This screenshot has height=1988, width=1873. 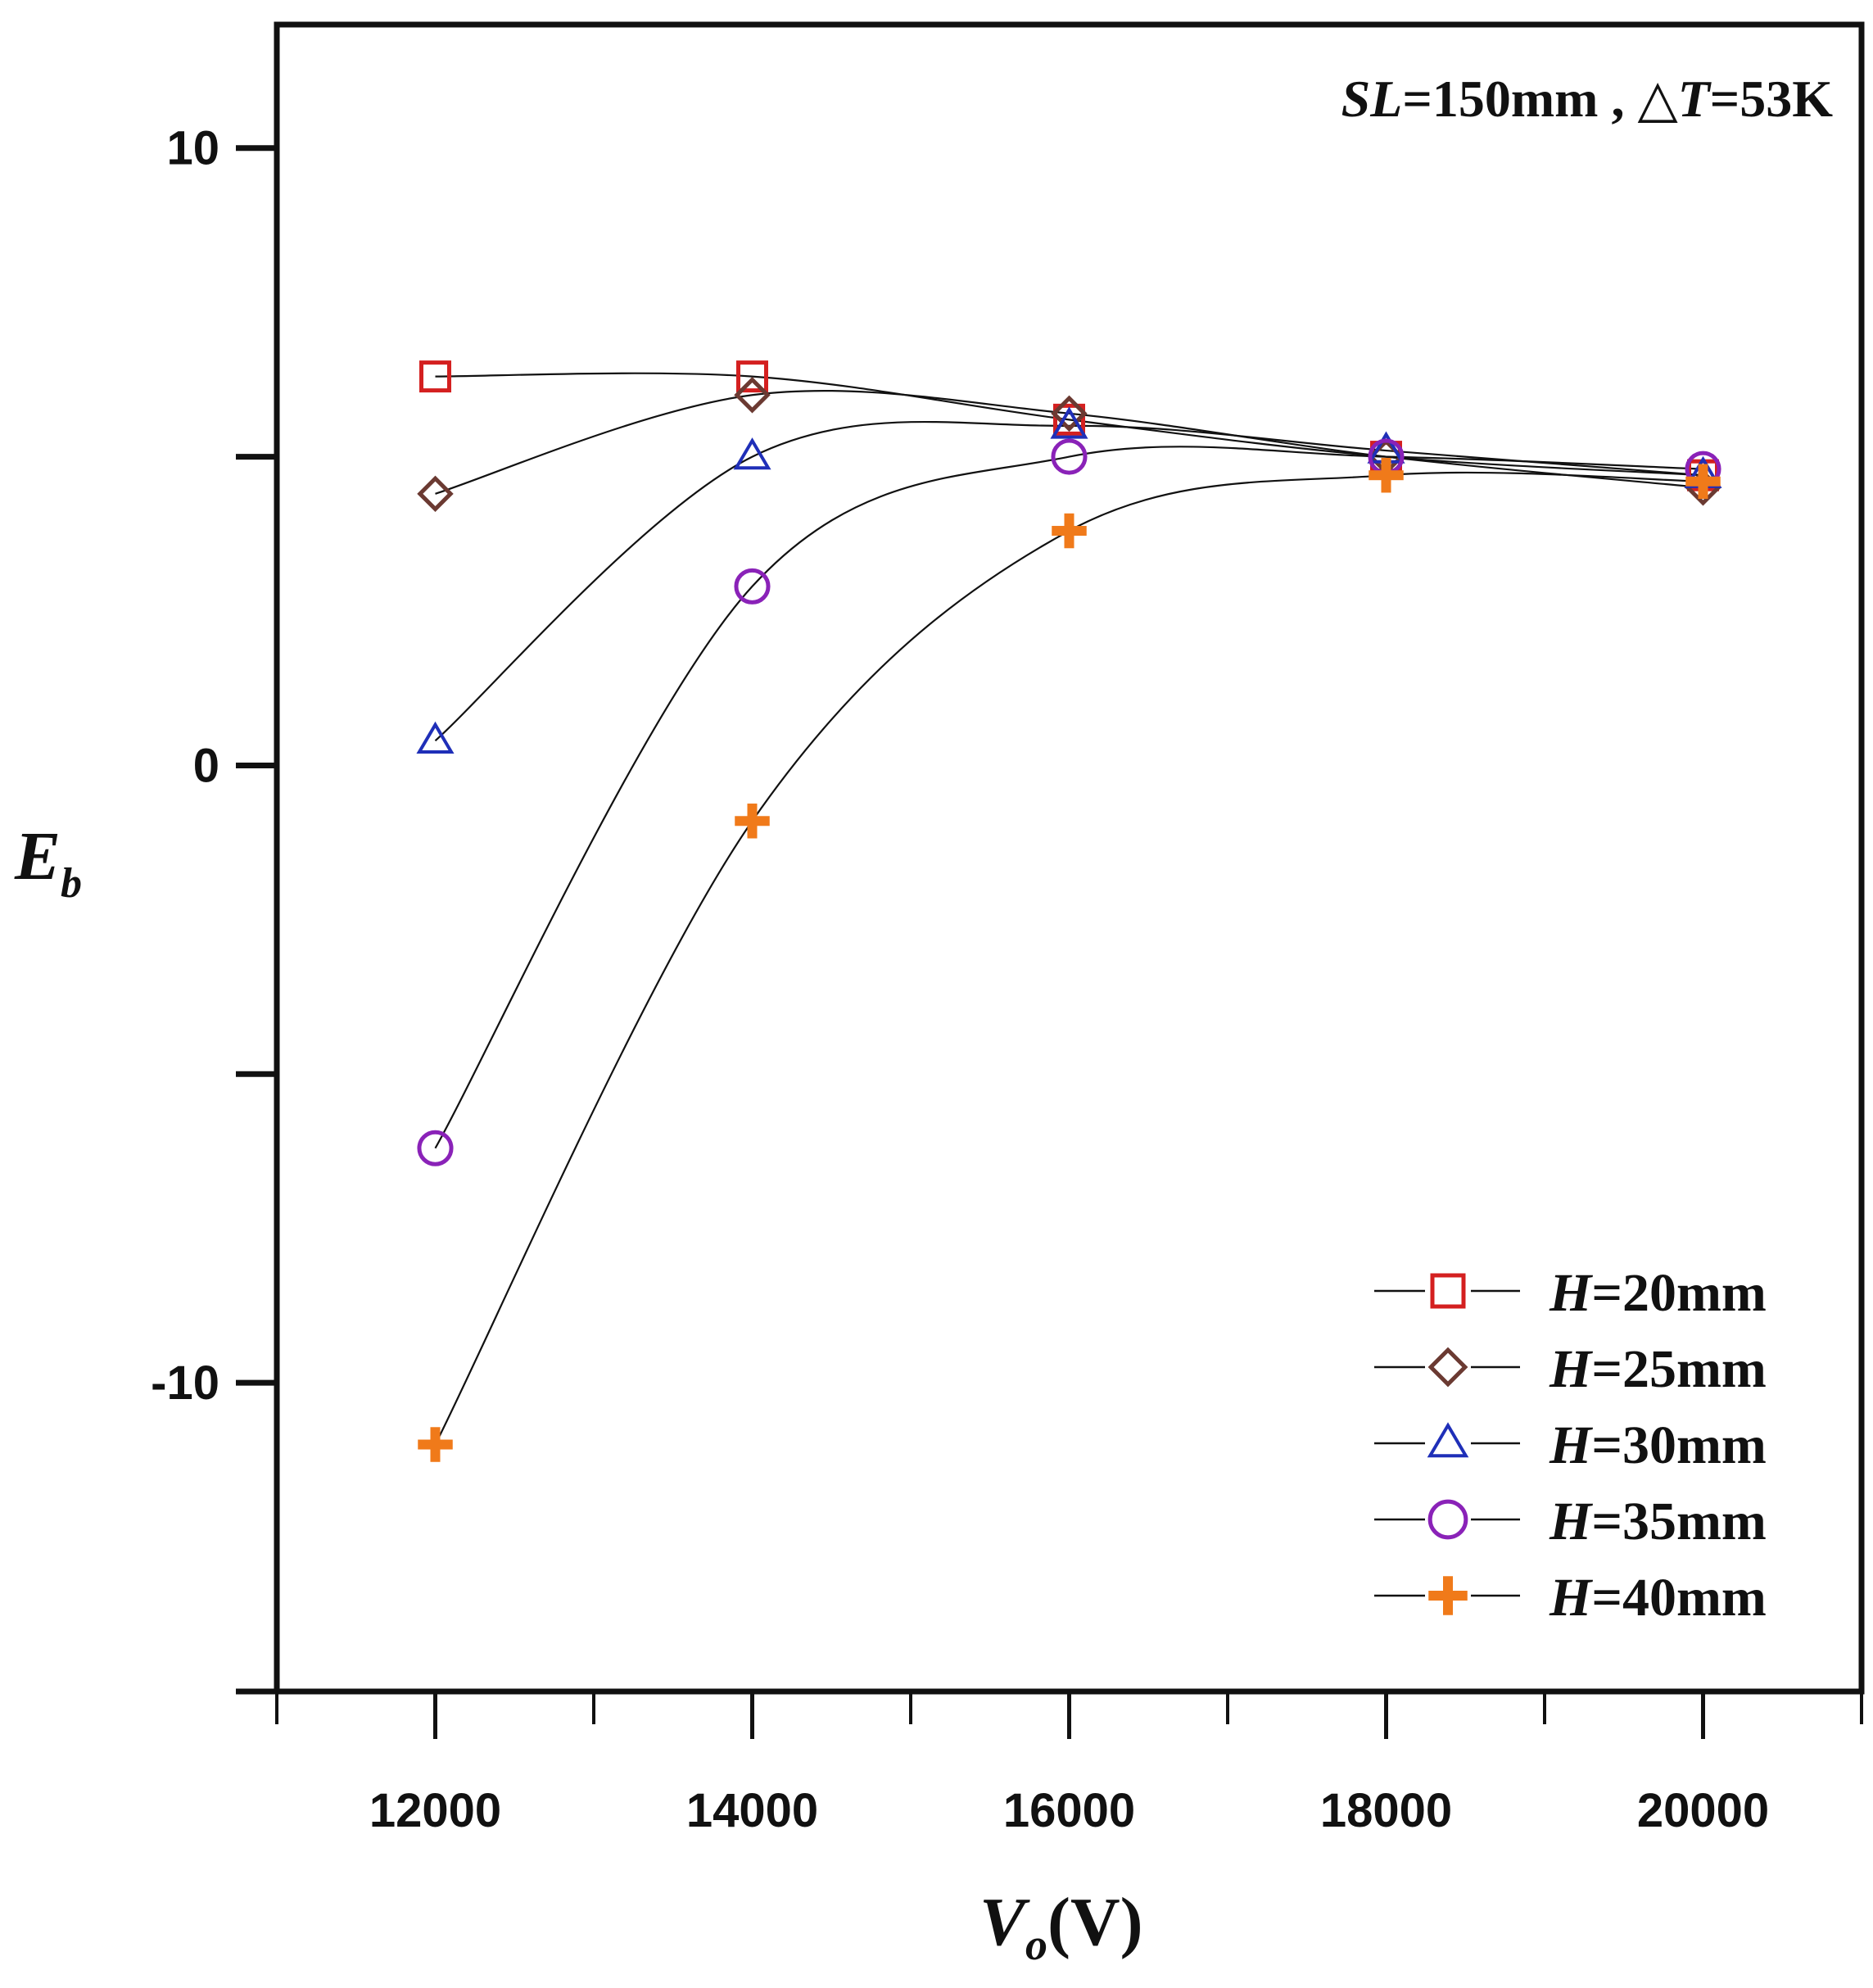 I want to click on legend-label: H=30mm, so click(x=1658, y=1445).